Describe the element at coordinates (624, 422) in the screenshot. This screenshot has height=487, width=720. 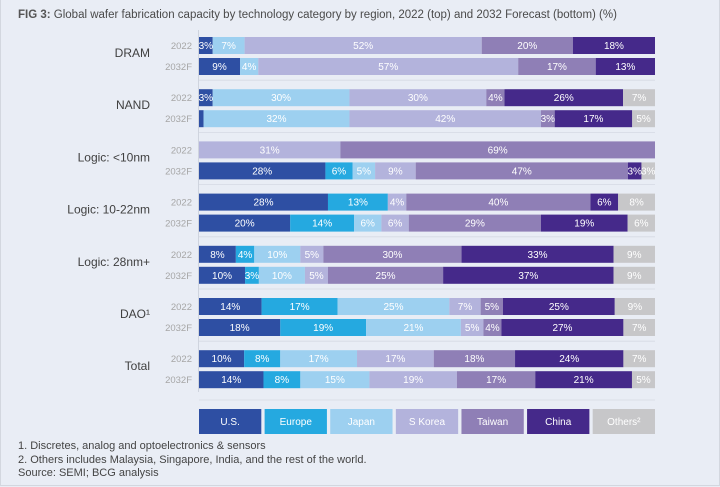
I see `legend-label: Others²` at that location.